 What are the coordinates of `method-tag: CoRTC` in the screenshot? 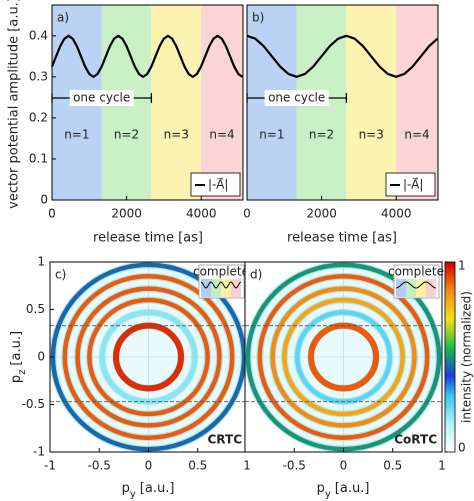 It's located at (415, 440).